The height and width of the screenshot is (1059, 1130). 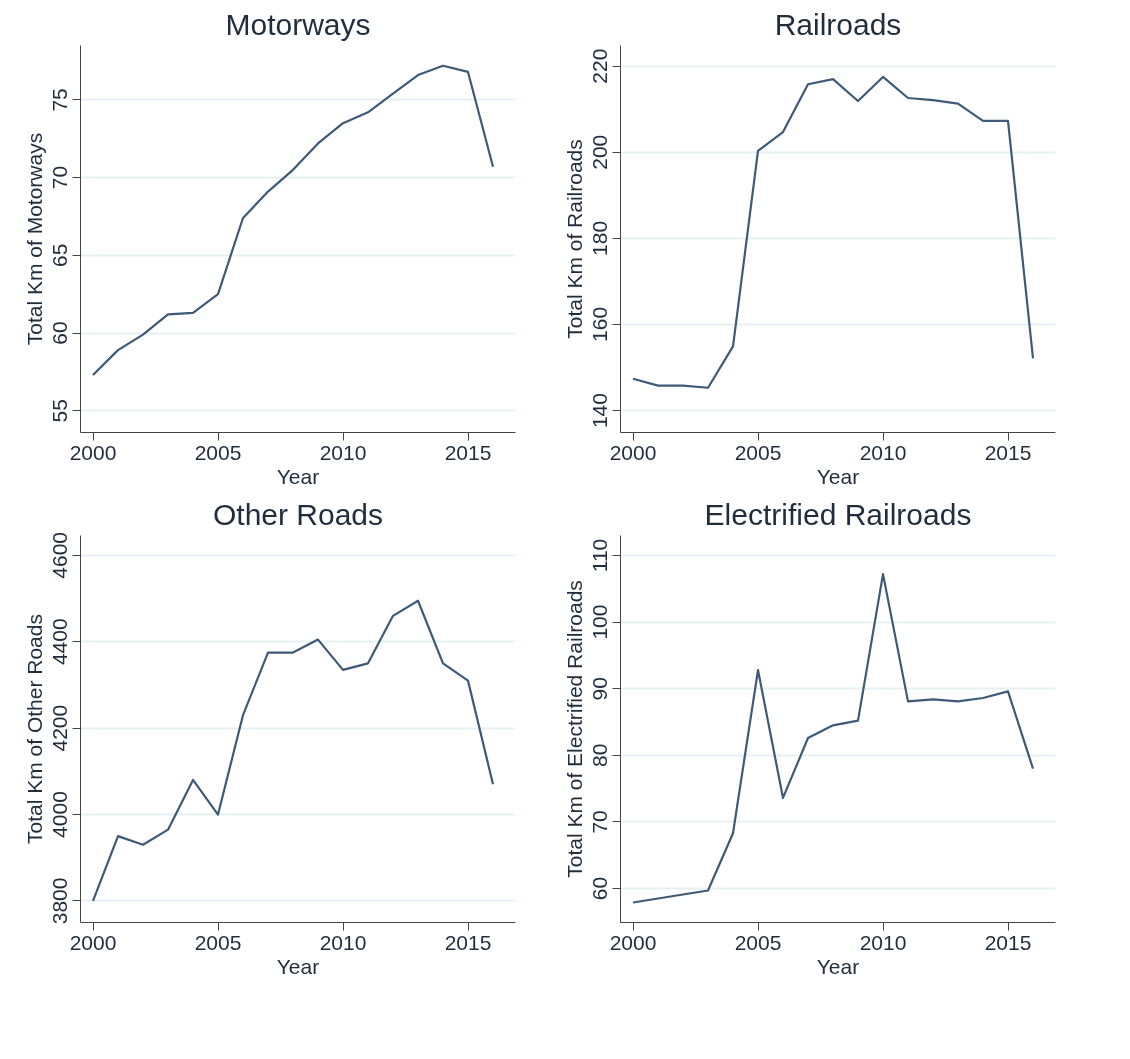 What do you see at coordinates (600, 755) in the screenshot?
I see `y-tick-label: 80` at bounding box center [600, 755].